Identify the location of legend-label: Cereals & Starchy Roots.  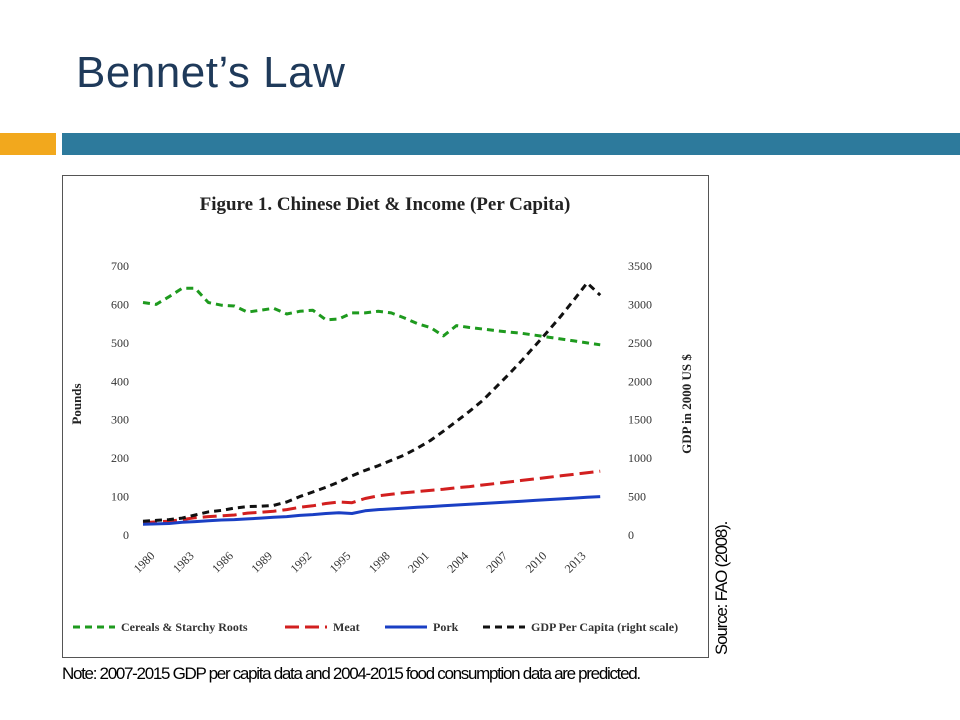
(184, 627).